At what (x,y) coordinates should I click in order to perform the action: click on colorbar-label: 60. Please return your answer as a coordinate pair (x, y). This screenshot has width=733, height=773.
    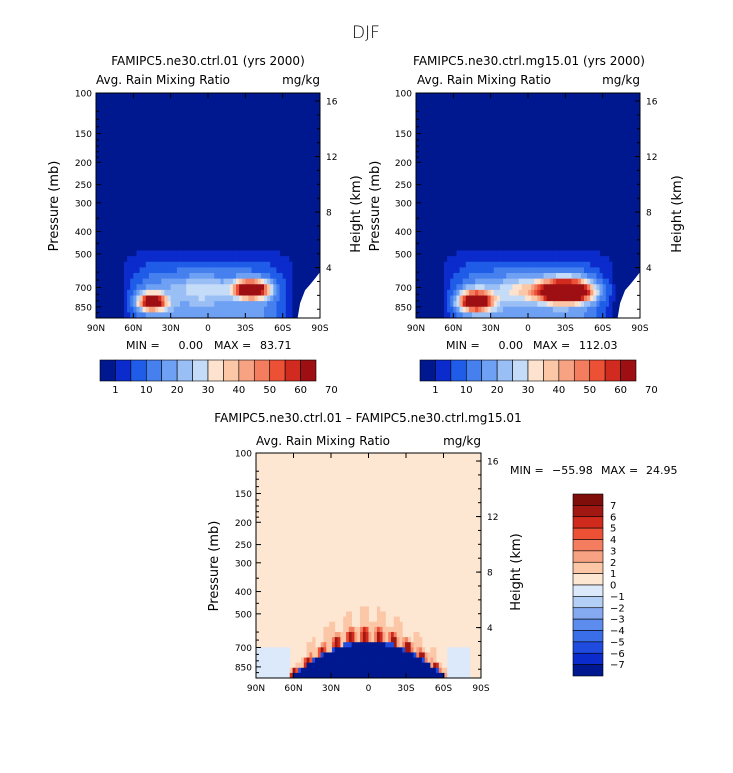
    Looking at the image, I should click on (620, 390).